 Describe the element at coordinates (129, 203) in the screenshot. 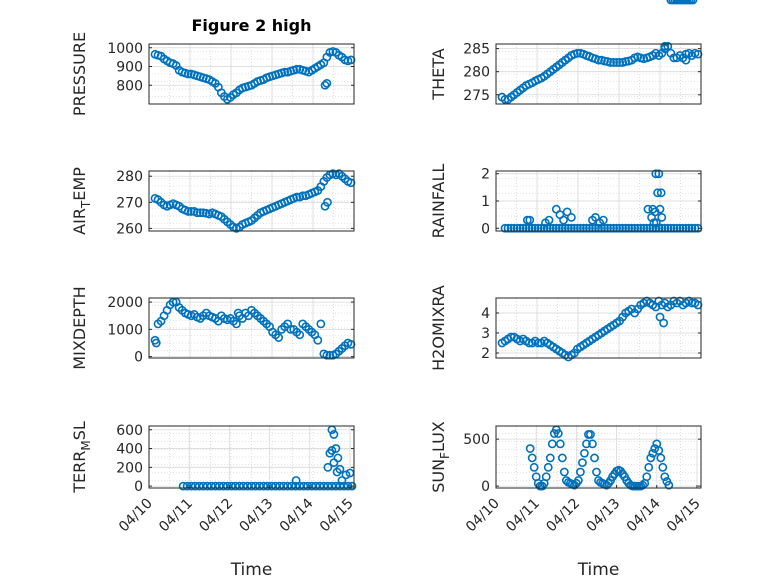

I see `y-tick-label: 270` at that location.